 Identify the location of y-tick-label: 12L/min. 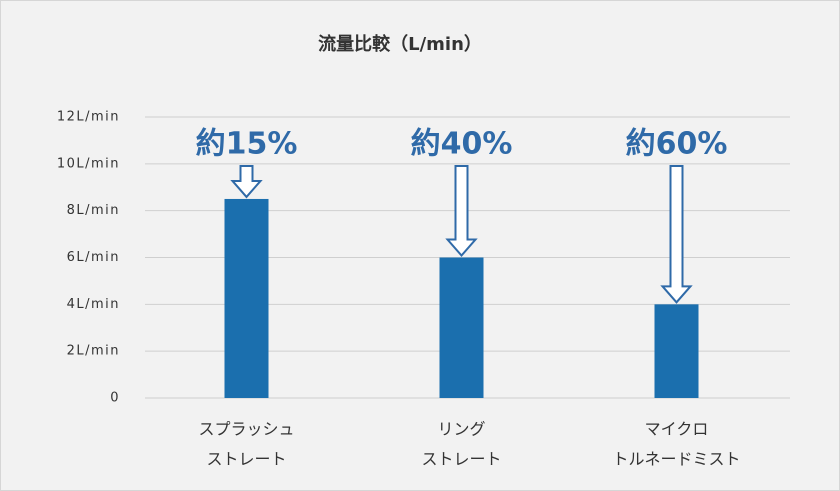
(88, 117).